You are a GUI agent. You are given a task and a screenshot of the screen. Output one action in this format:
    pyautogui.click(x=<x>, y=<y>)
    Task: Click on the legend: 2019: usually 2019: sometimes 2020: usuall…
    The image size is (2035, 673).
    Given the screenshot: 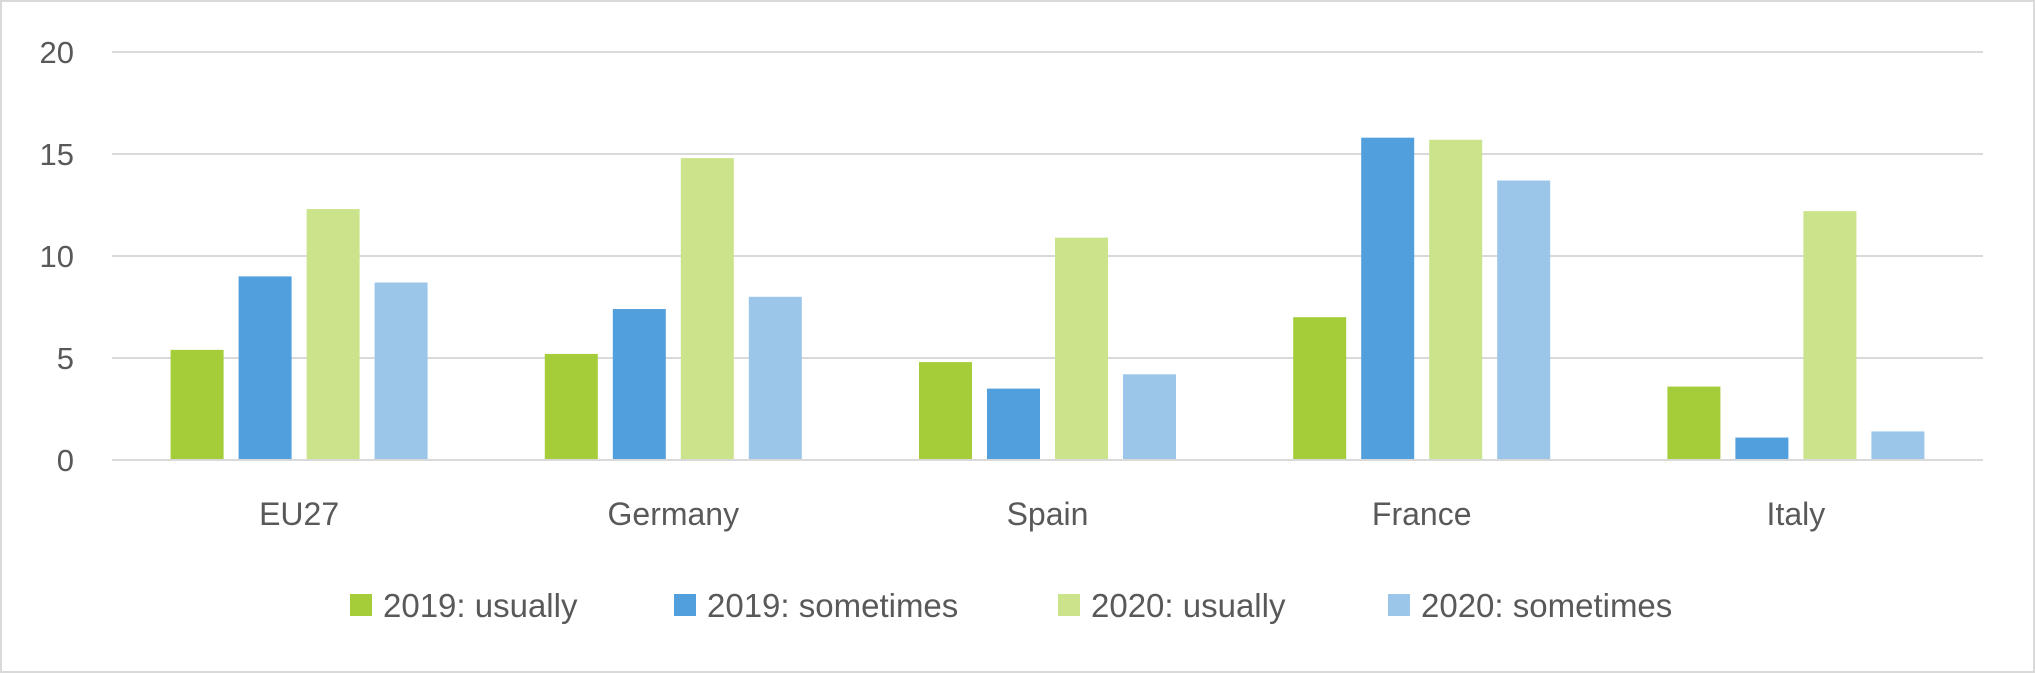 What is the action you would take?
    pyautogui.click(x=1011, y=605)
    